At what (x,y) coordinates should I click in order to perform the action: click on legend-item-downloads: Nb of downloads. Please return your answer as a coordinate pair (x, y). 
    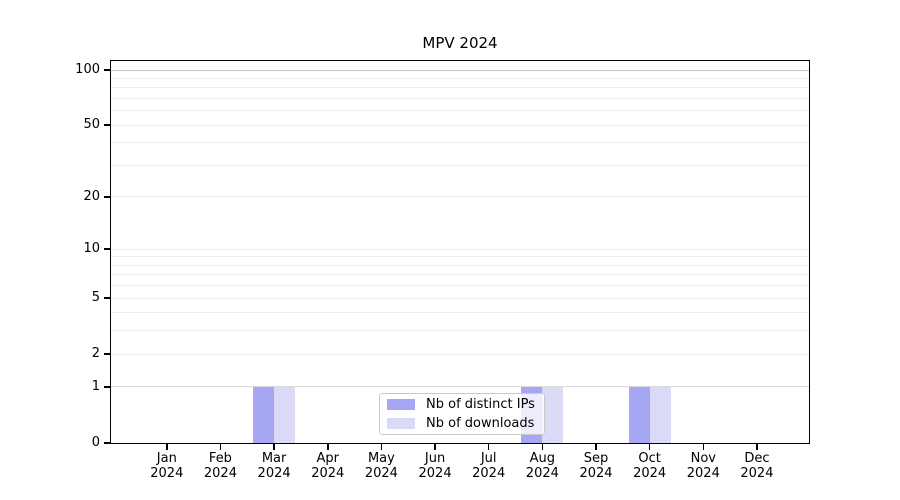
    Looking at the image, I should click on (465, 424).